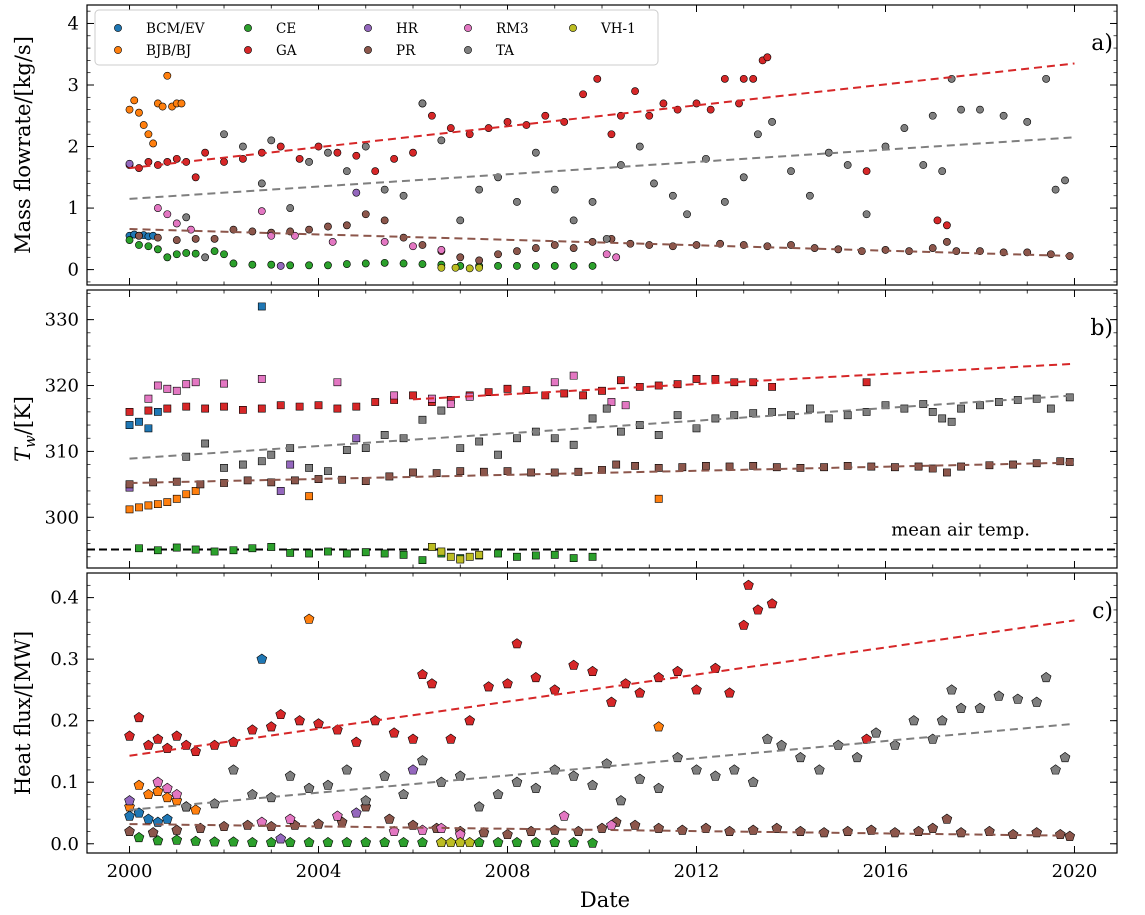 The height and width of the screenshot is (915, 1145). What do you see at coordinates (376, 37) in the screenshot?
I see `legend-box` at bounding box center [376, 37].